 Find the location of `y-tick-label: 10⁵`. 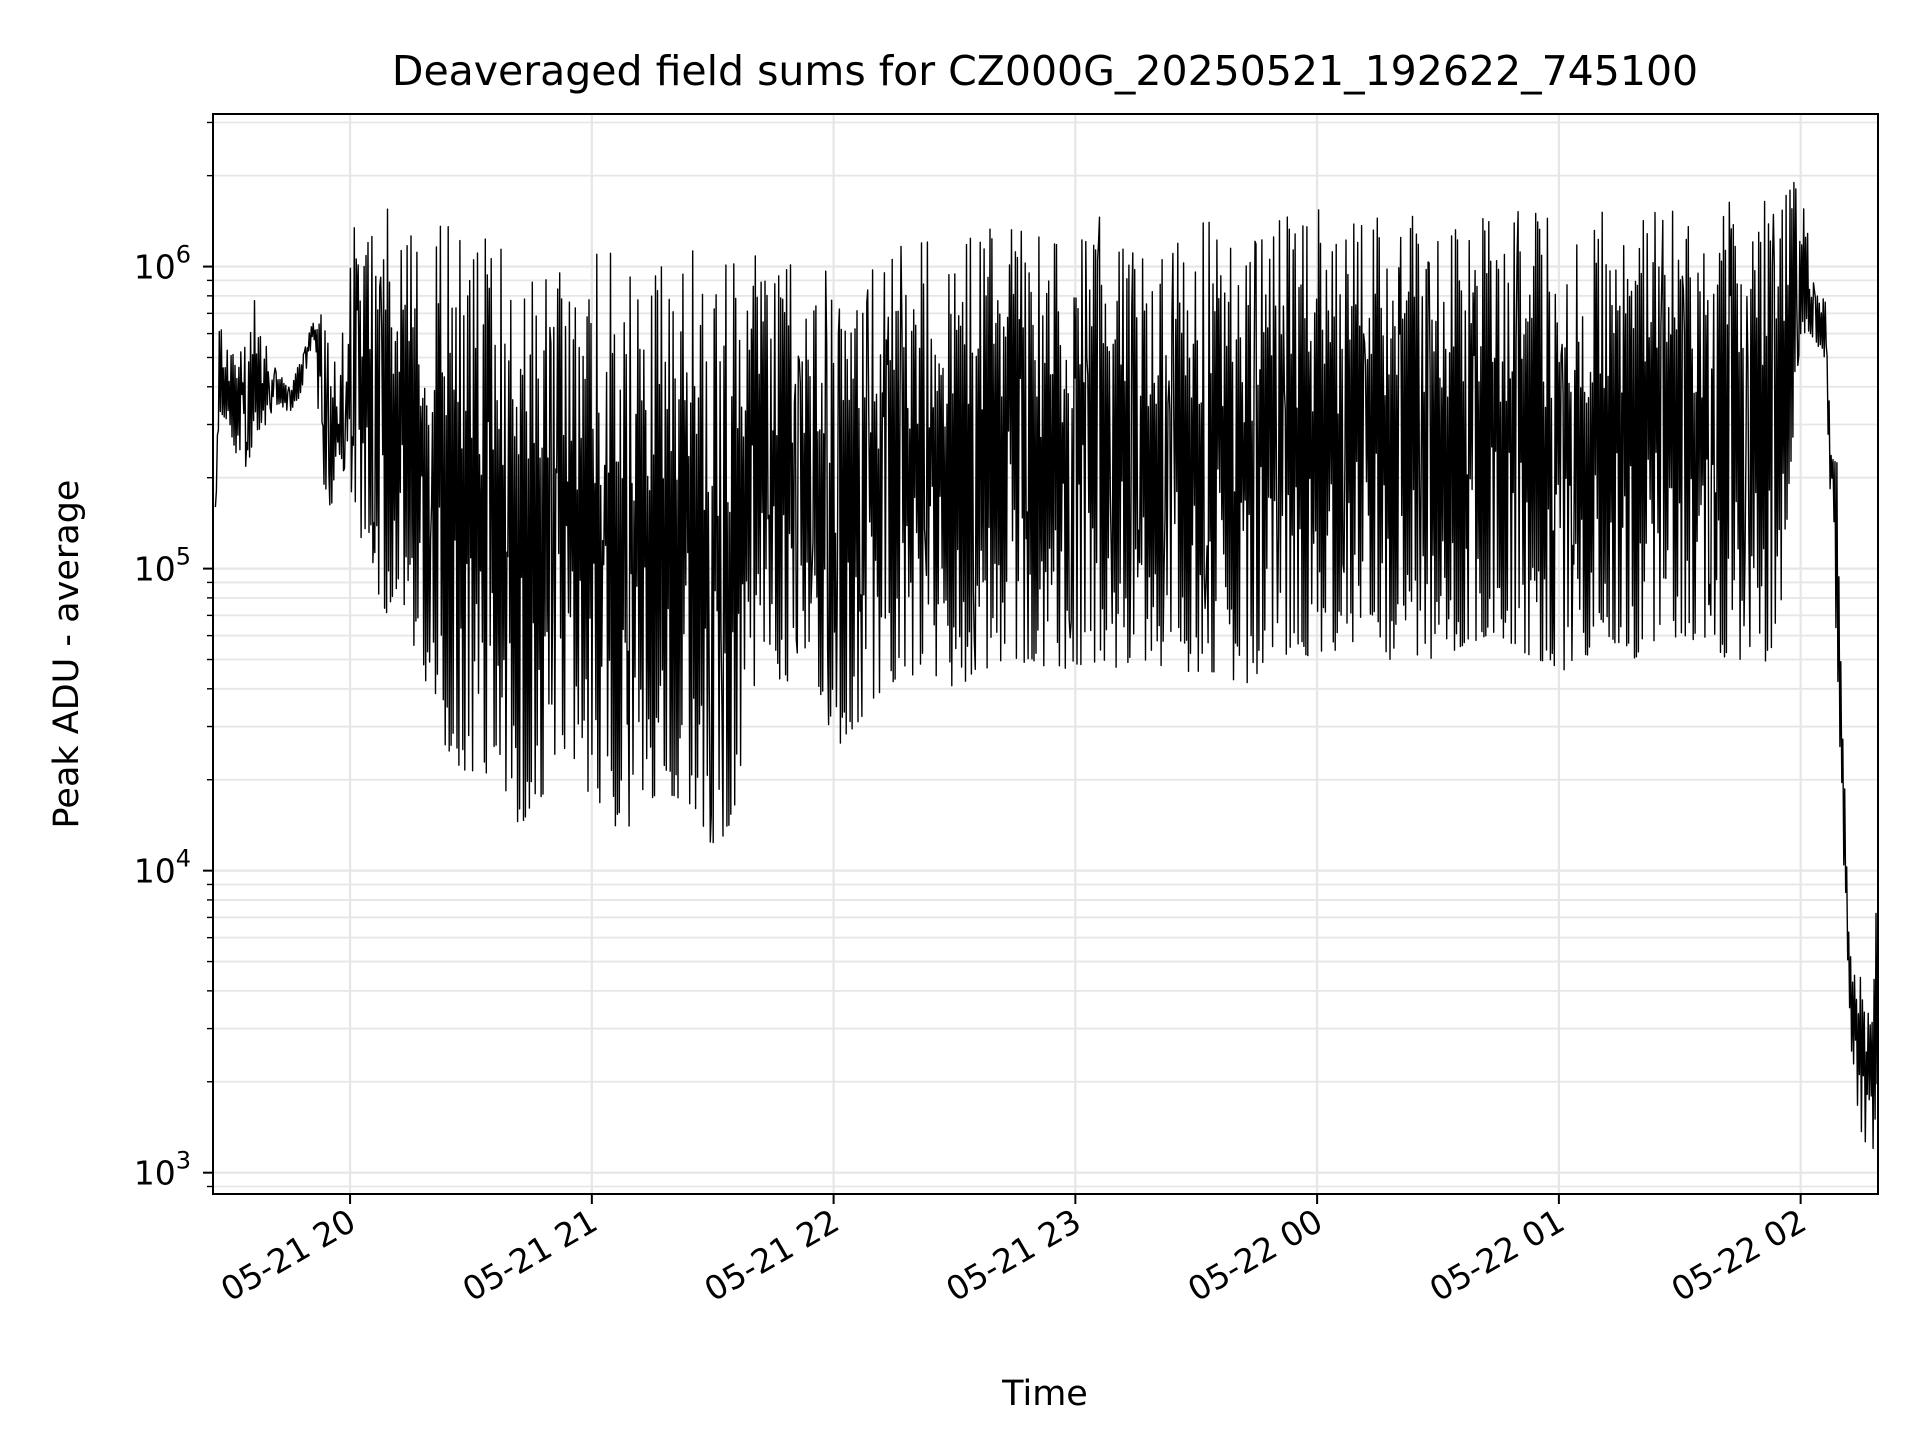

y-tick-label: 10⁵ is located at coordinates (162, 566).